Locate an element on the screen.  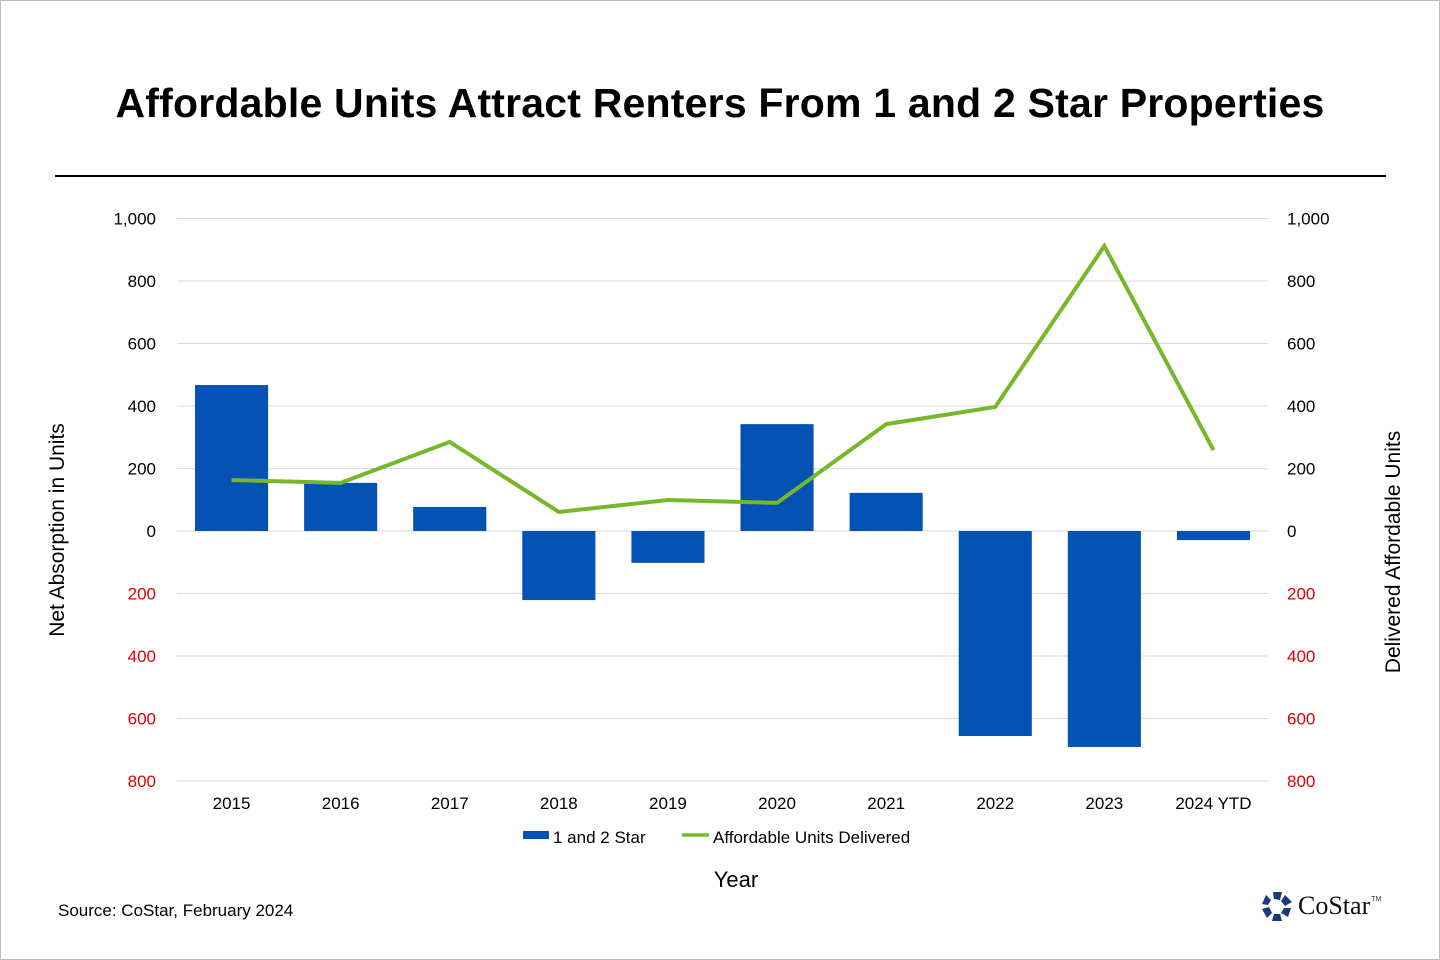
y-axis-left-ticks: 1,000 800 600 400 200 0 200 400 600 800 is located at coordinates (134, 501).